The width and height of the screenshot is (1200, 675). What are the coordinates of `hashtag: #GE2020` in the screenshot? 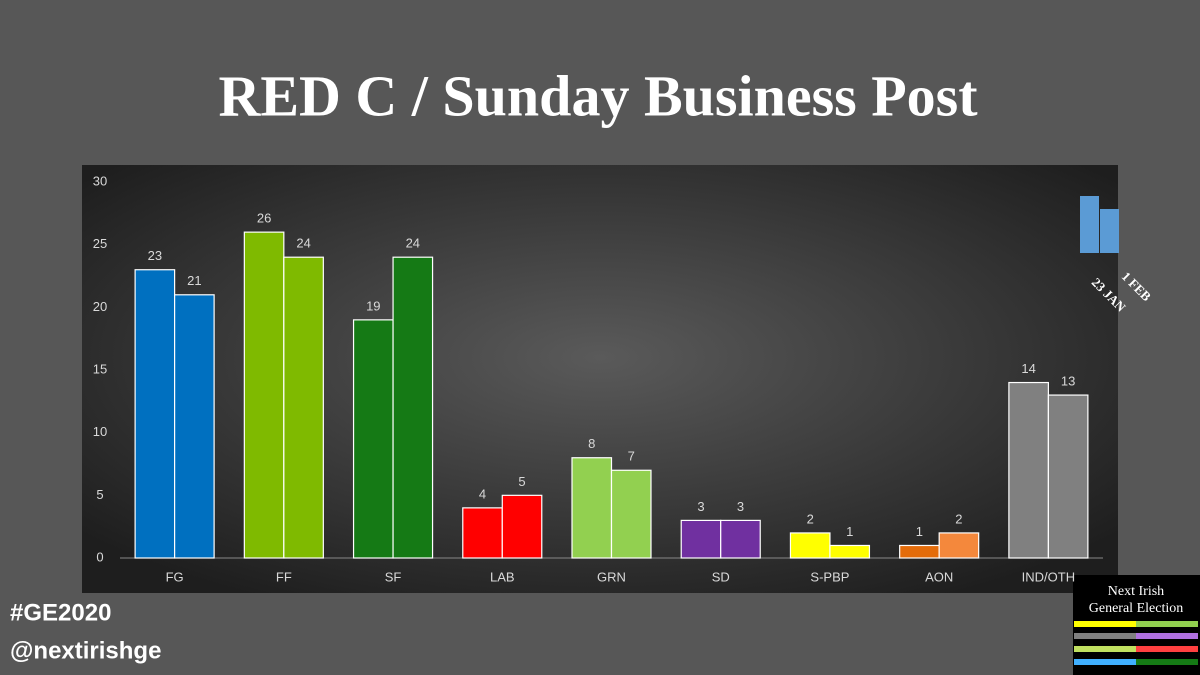 It's located at (60, 612).